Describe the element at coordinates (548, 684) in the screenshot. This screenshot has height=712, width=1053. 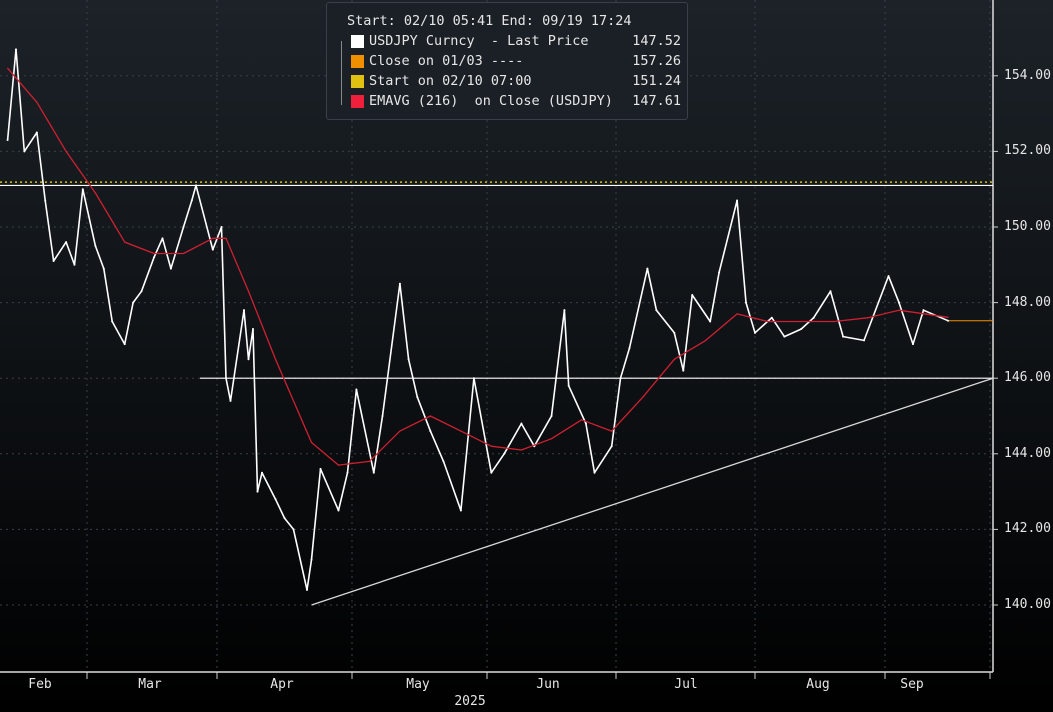
I see `x-tick-label: Jun` at that location.